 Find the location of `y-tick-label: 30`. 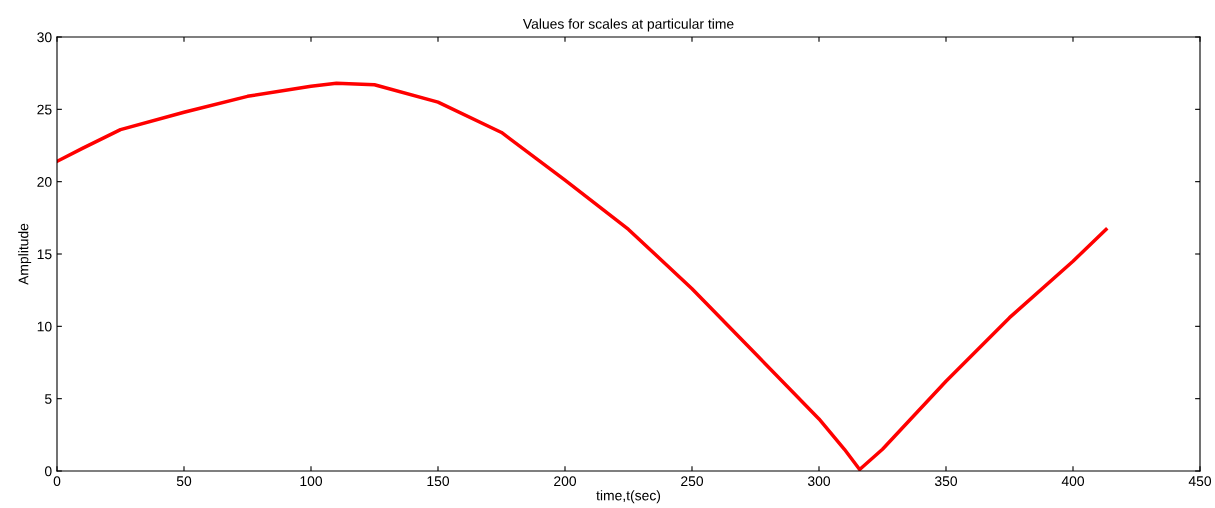

y-tick-label: 30 is located at coordinates (44, 37).